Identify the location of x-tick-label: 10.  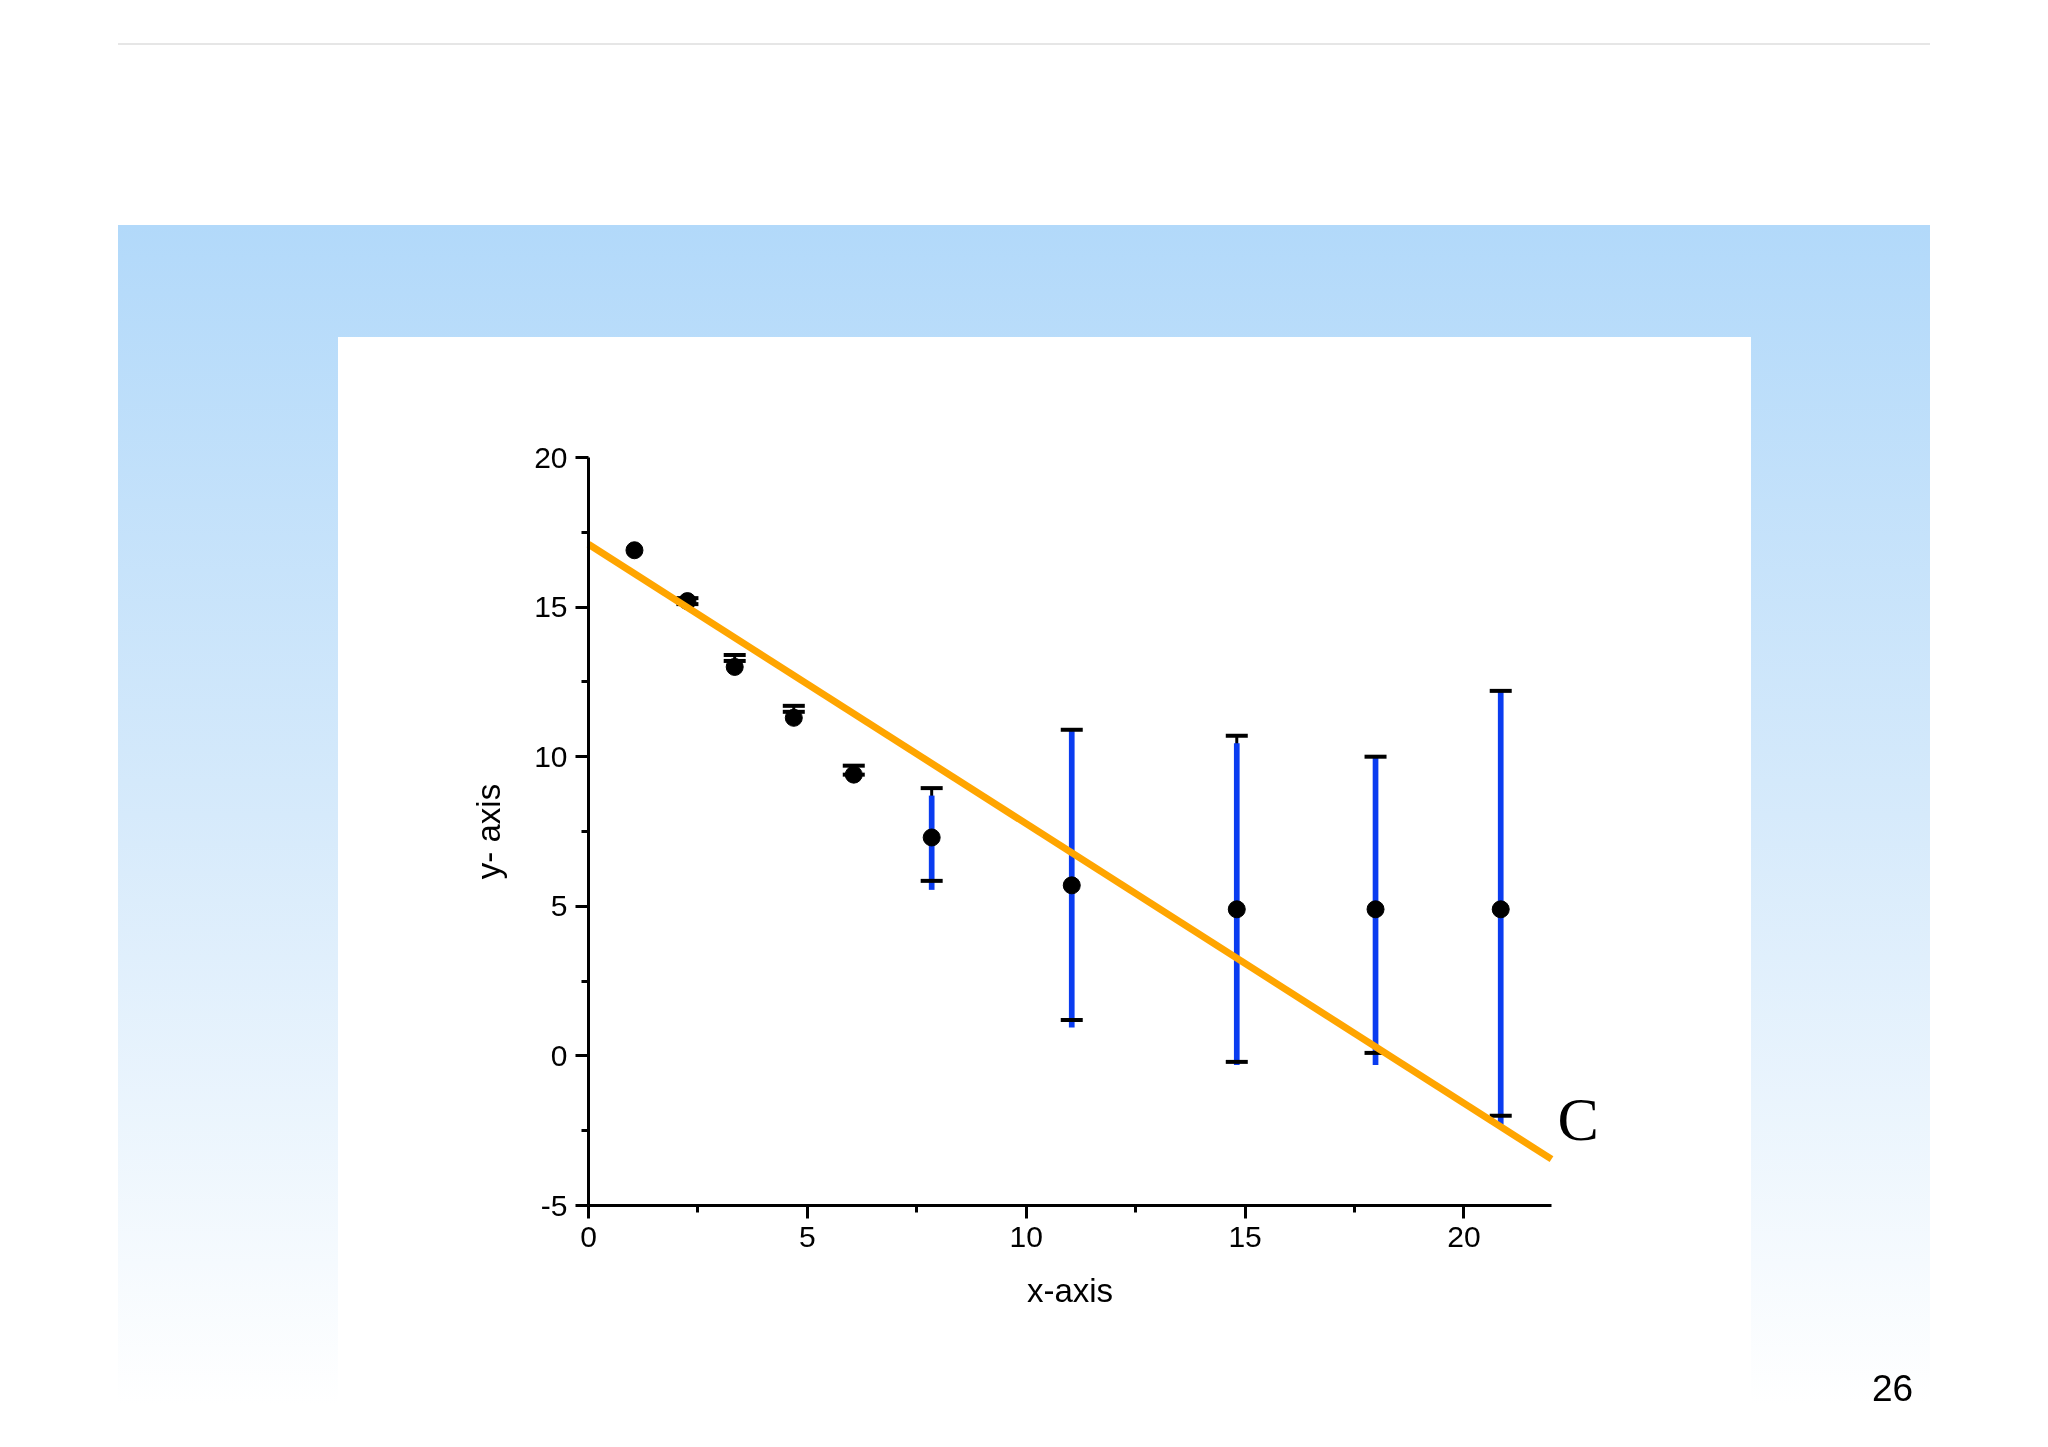
(1026, 1236).